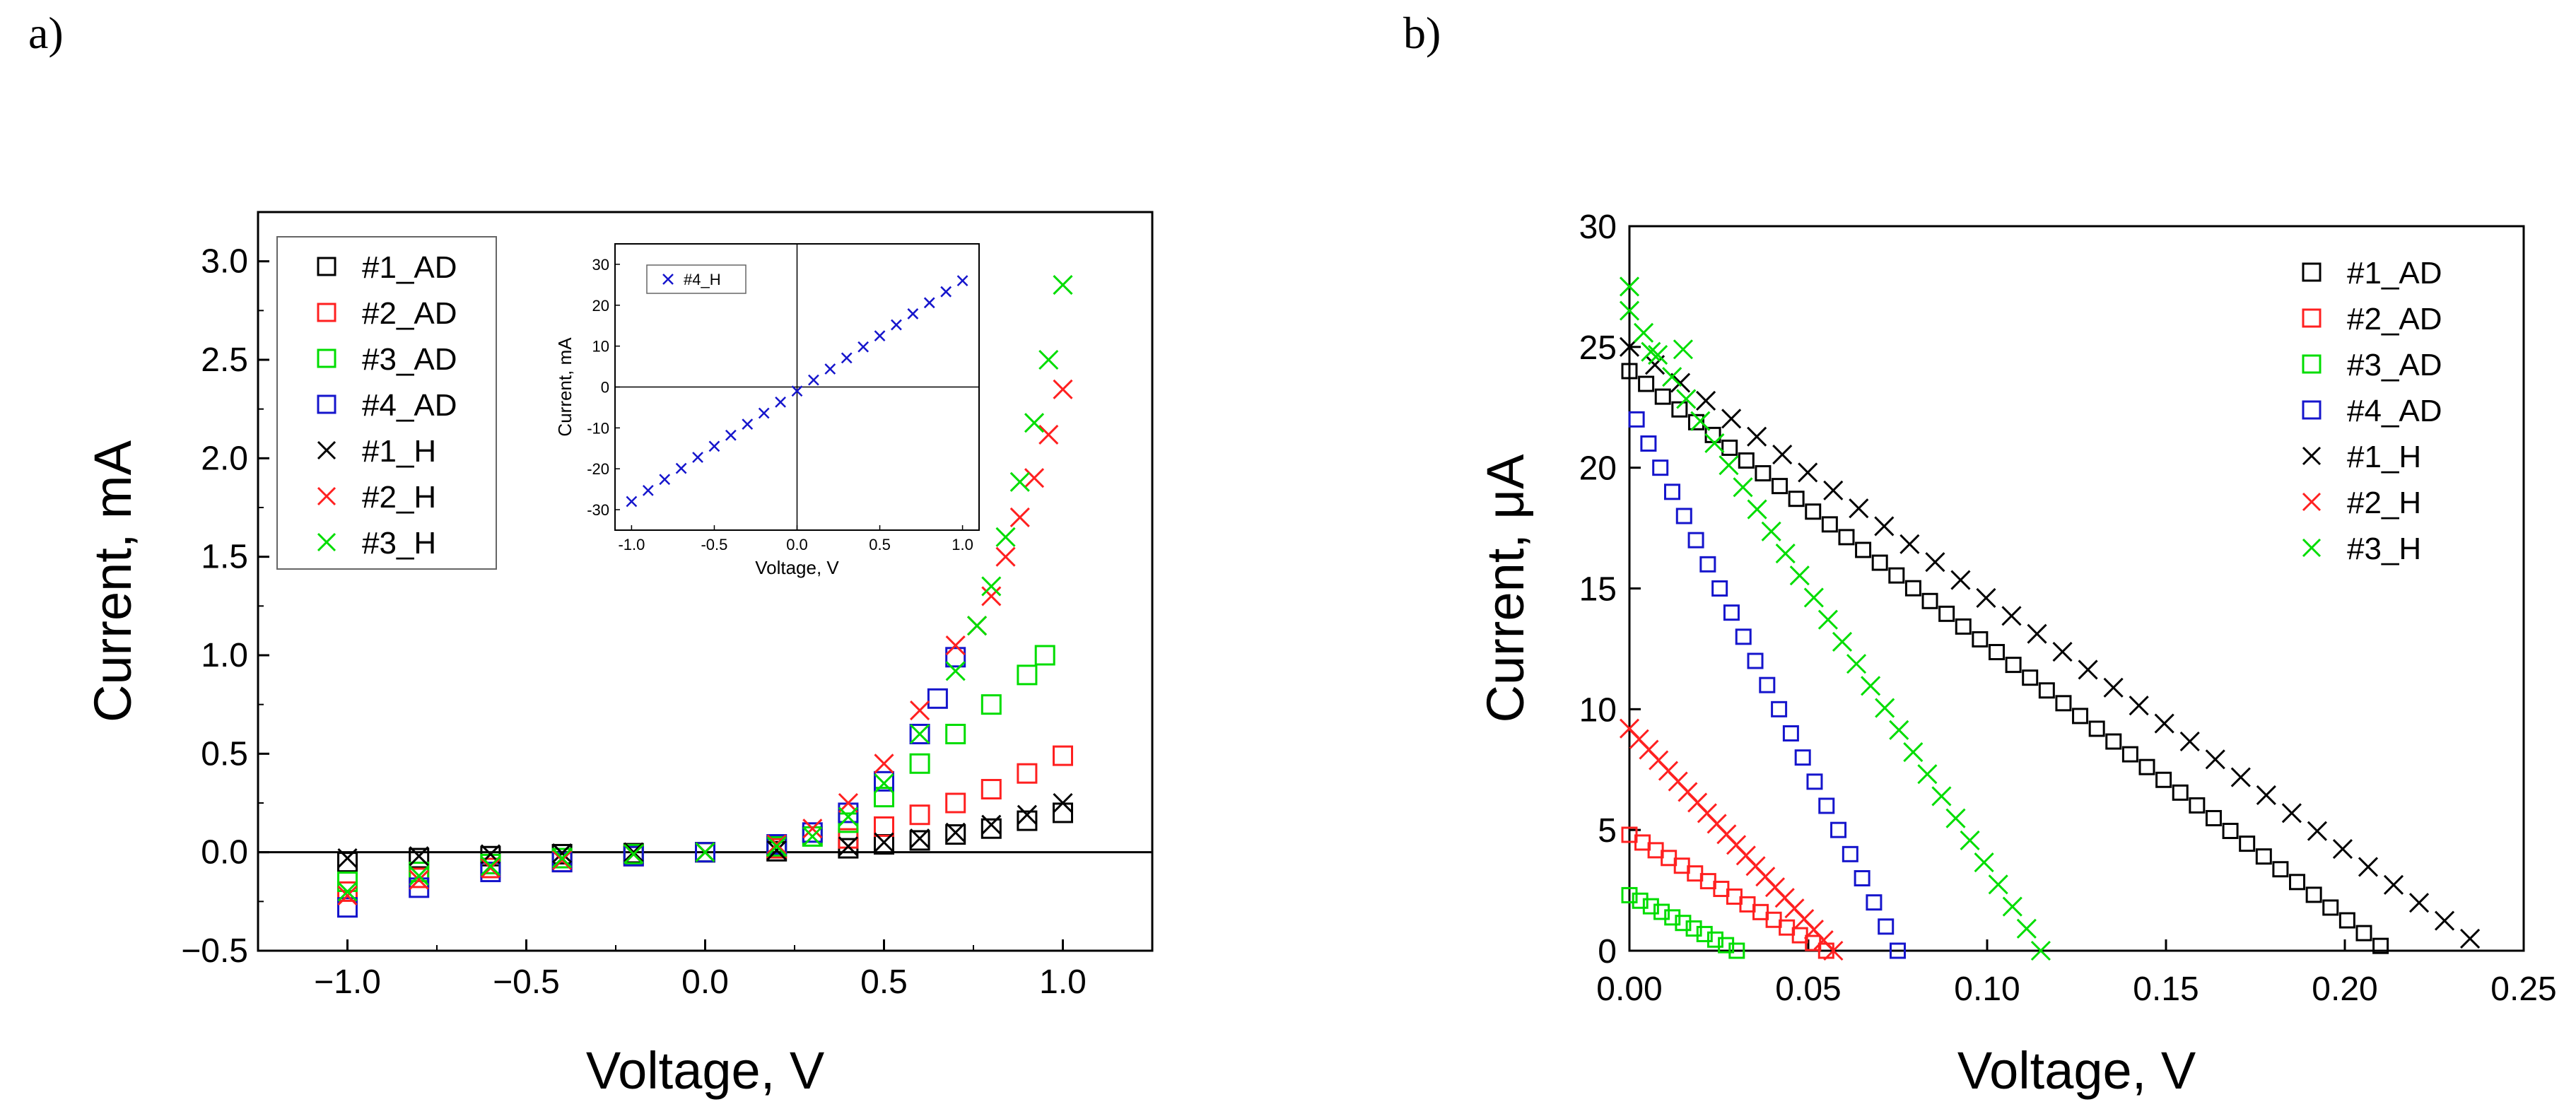  I want to click on legend-label-a: #2_AD, so click(410, 313).